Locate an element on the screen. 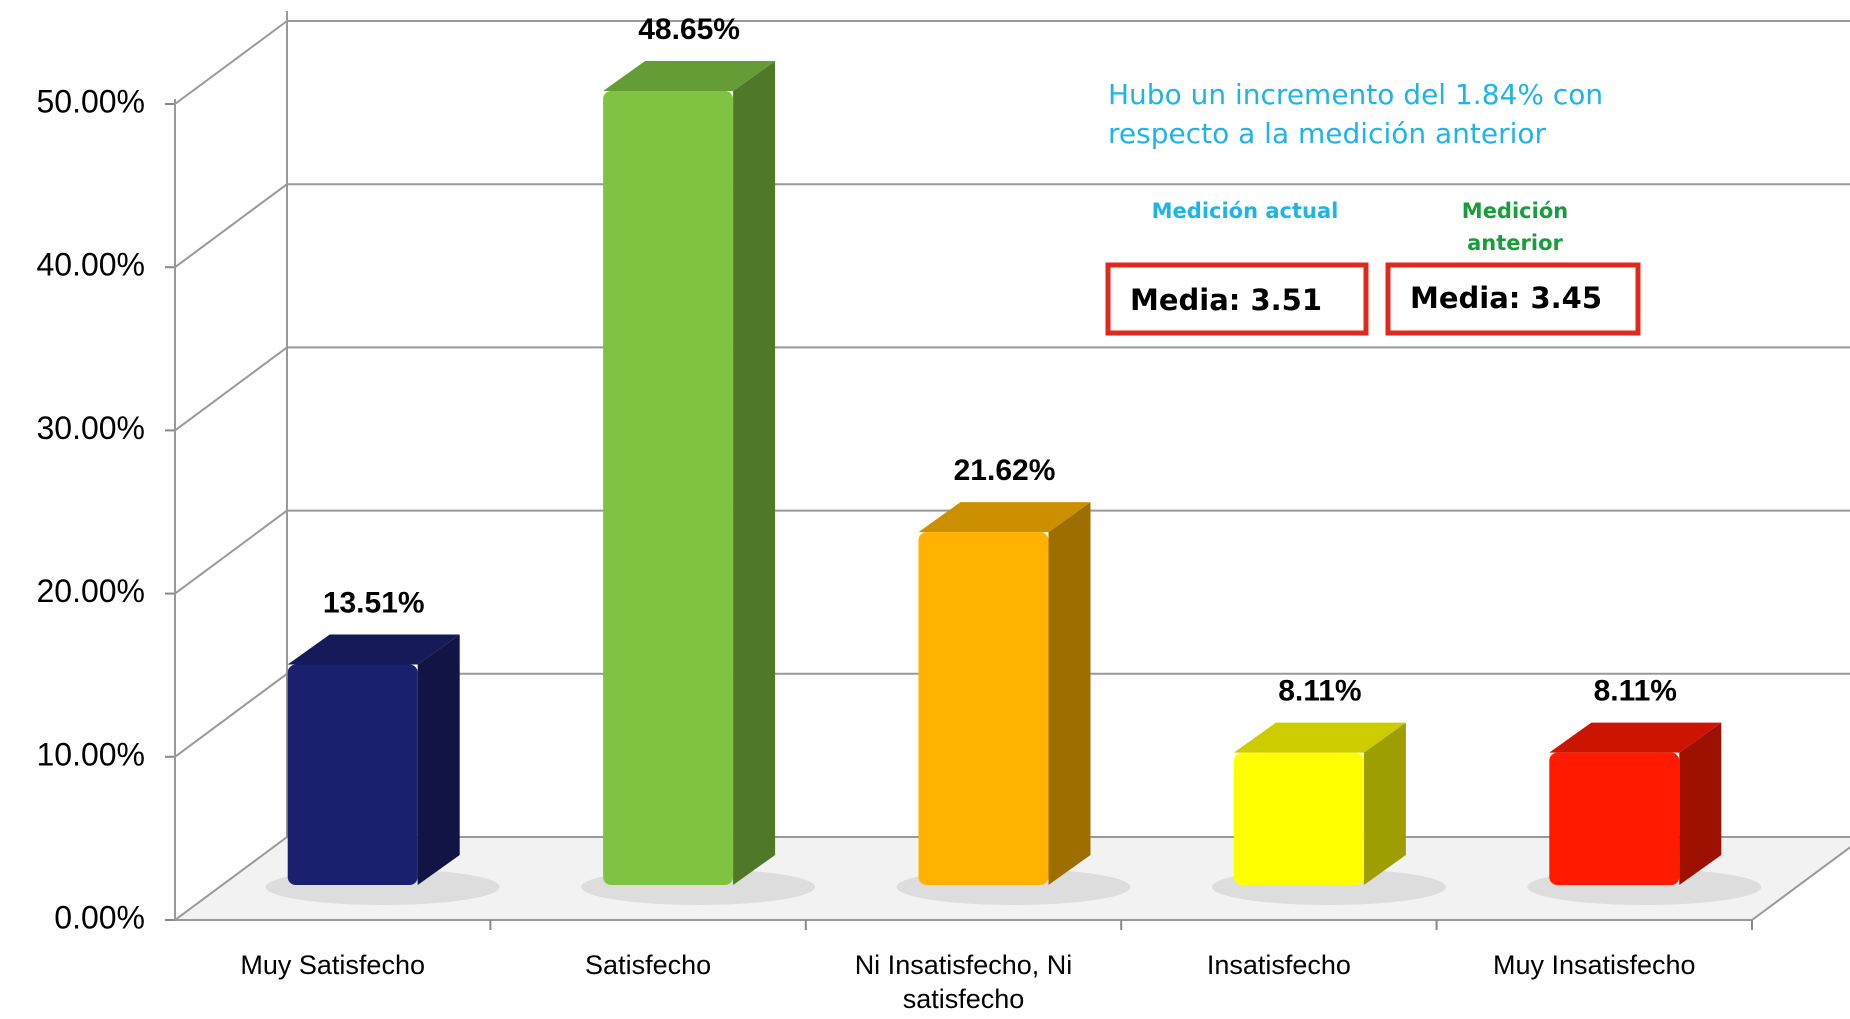 The image size is (1850, 1019). x-label-box: Satisfecho is located at coordinates (648, 965).